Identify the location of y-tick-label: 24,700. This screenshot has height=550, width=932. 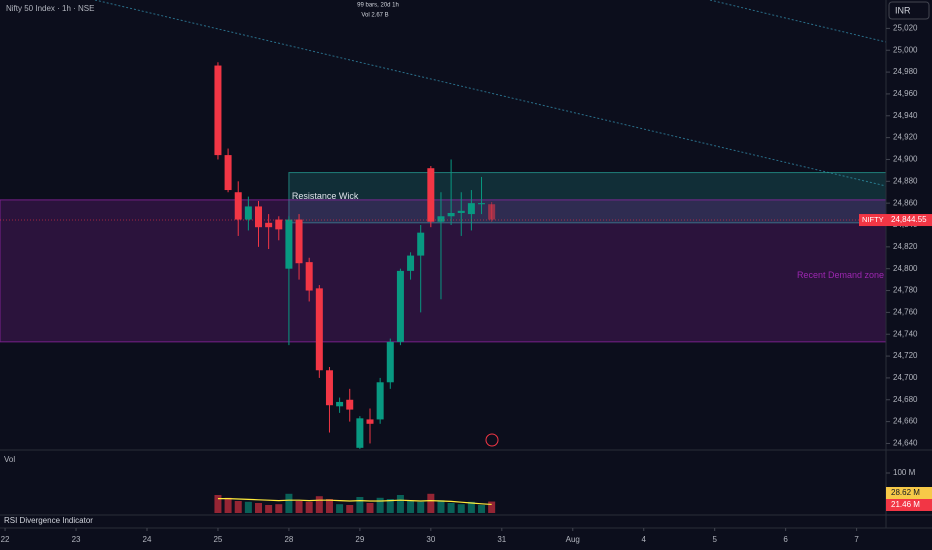
(905, 377).